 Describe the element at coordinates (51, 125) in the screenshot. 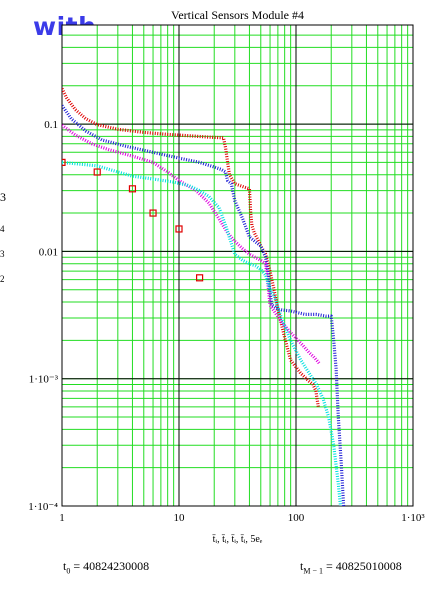

I see `y-tick-label: 0.1` at that location.